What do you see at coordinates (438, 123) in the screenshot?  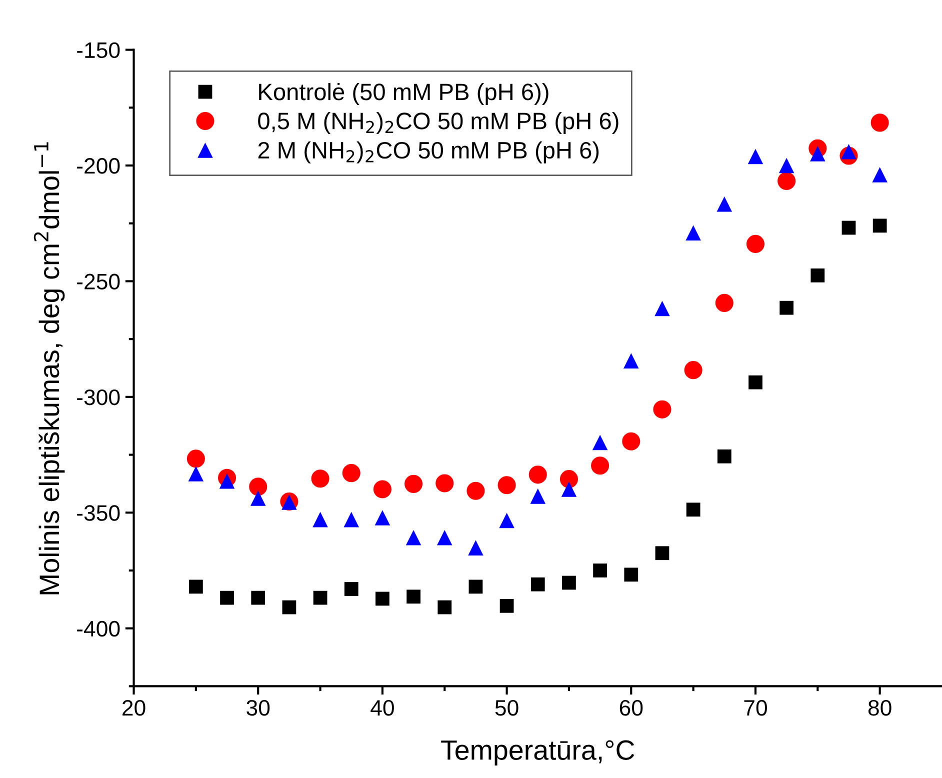 I see `legend-label: 0,5 M (NH$_{2}$)$_{2}$CO 50 mM PB (pH 6)` at bounding box center [438, 123].